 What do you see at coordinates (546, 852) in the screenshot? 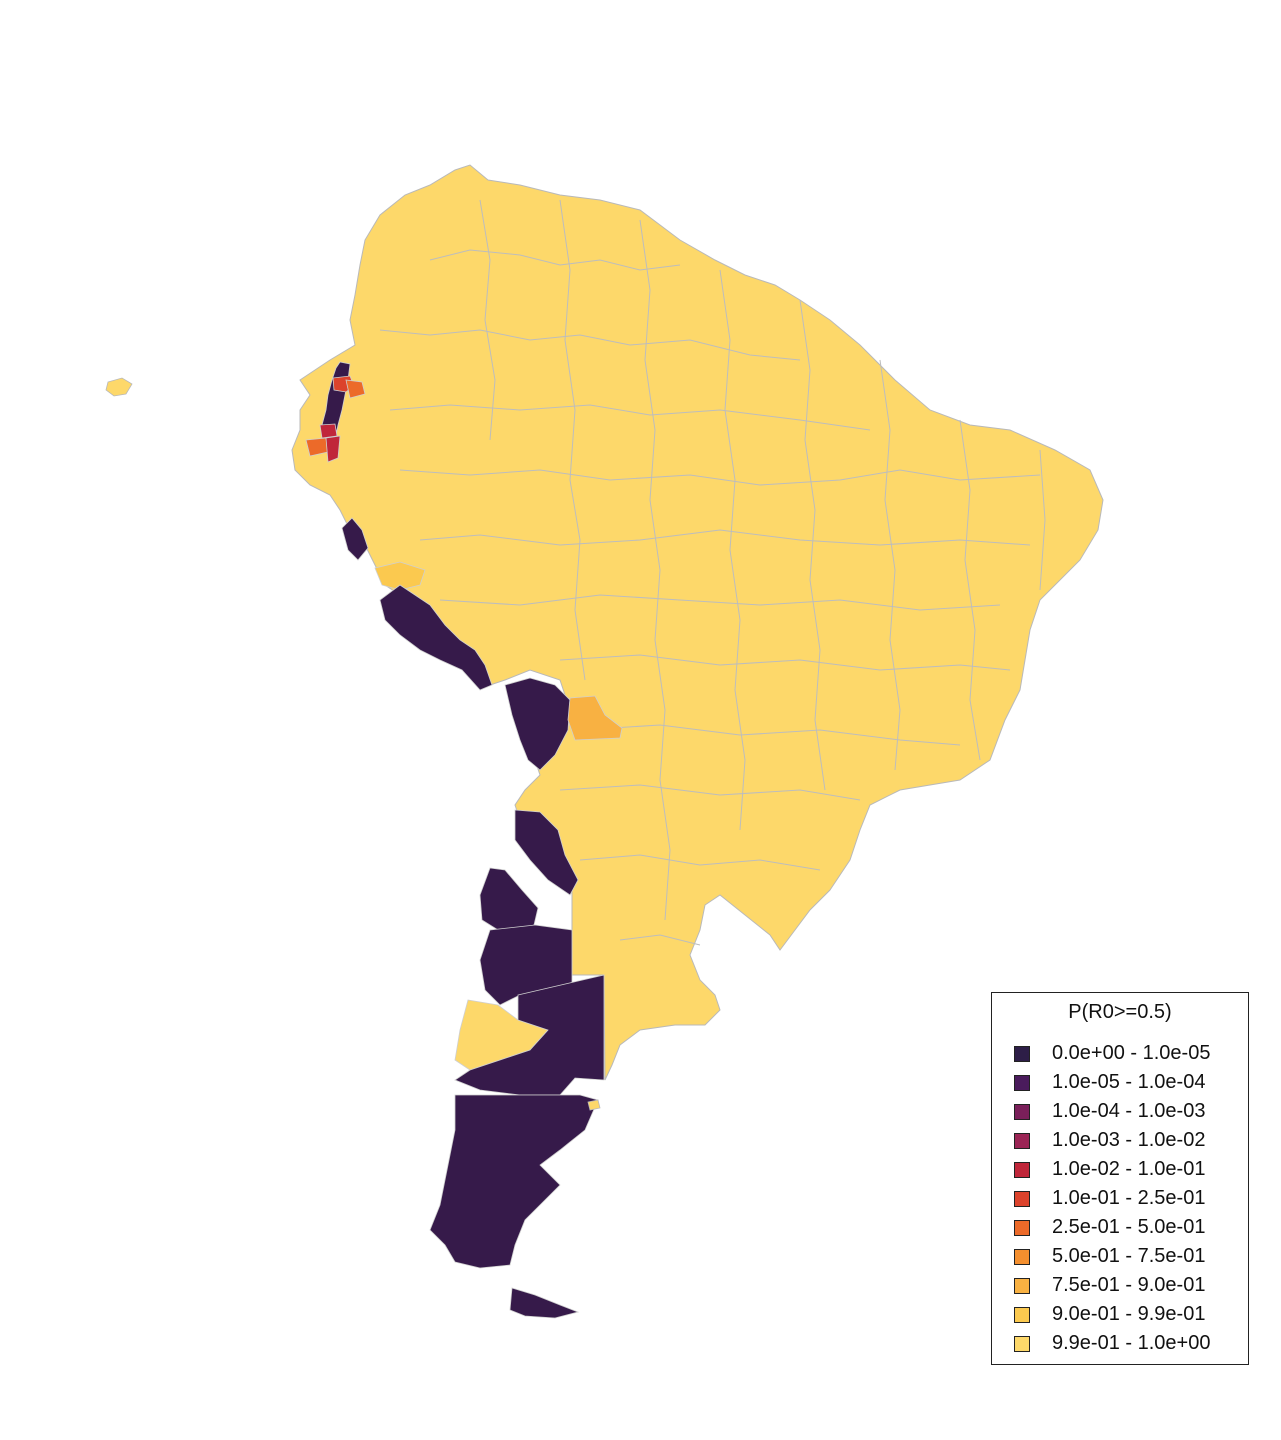
I see `region-argentina-nw-low` at bounding box center [546, 852].